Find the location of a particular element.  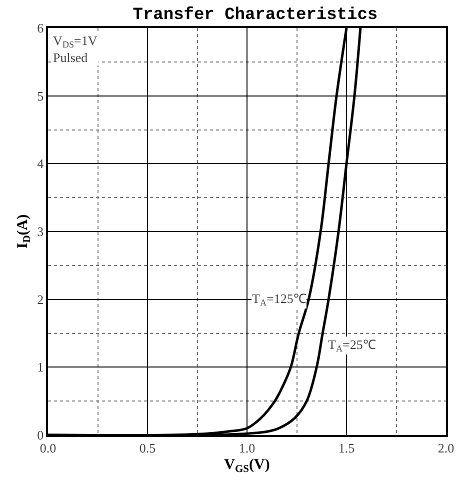

y-tick-label: 1 is located at coordinates (40, 367).